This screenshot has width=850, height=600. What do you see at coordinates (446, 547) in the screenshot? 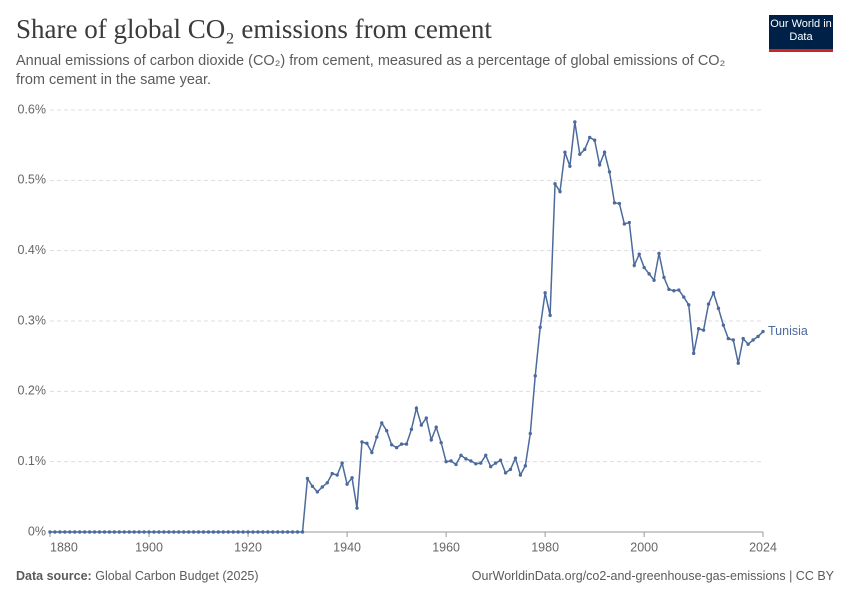
I see `x-tick-label: 1960` at bounding box center [446, 547].